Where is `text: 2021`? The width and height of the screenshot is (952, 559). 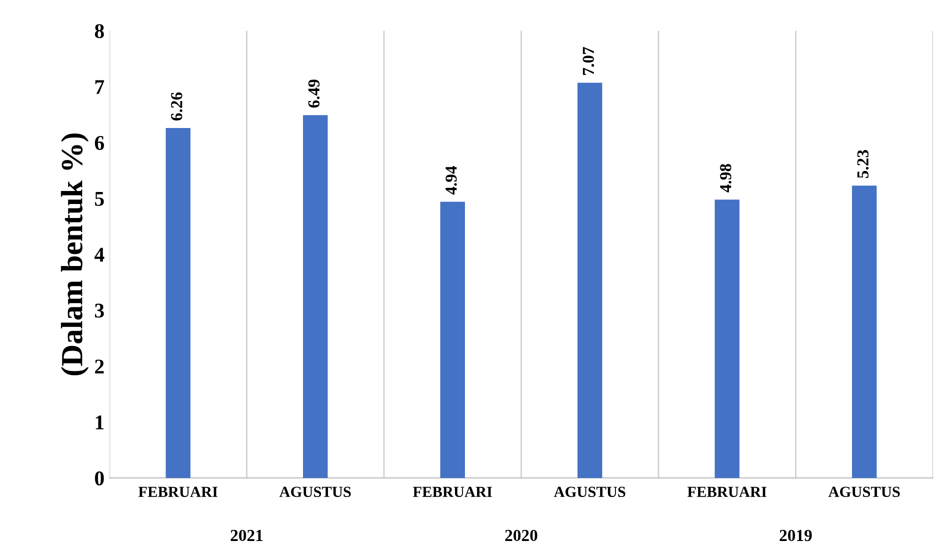
text: 2021 is located at coordinates (246, 536).